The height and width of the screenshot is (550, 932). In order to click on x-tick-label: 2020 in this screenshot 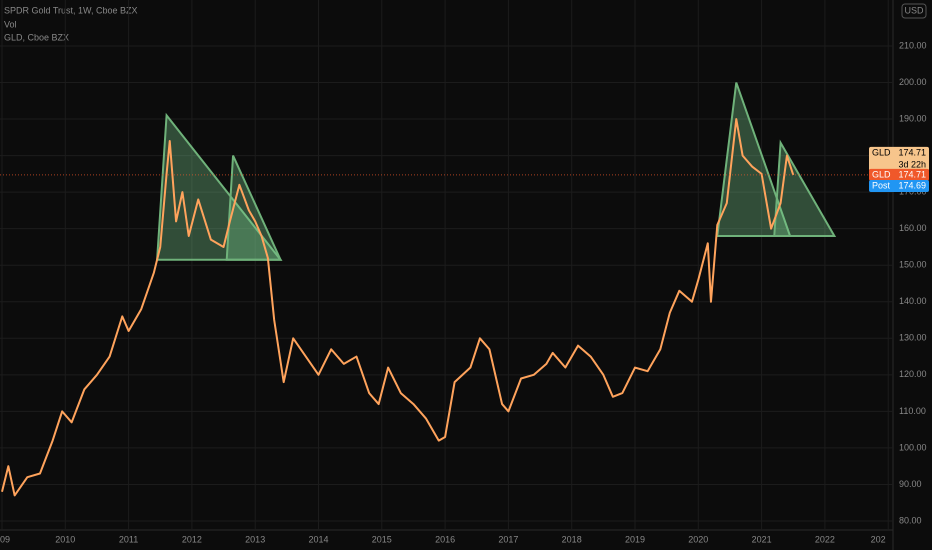, I will do `click(698, 539)`.